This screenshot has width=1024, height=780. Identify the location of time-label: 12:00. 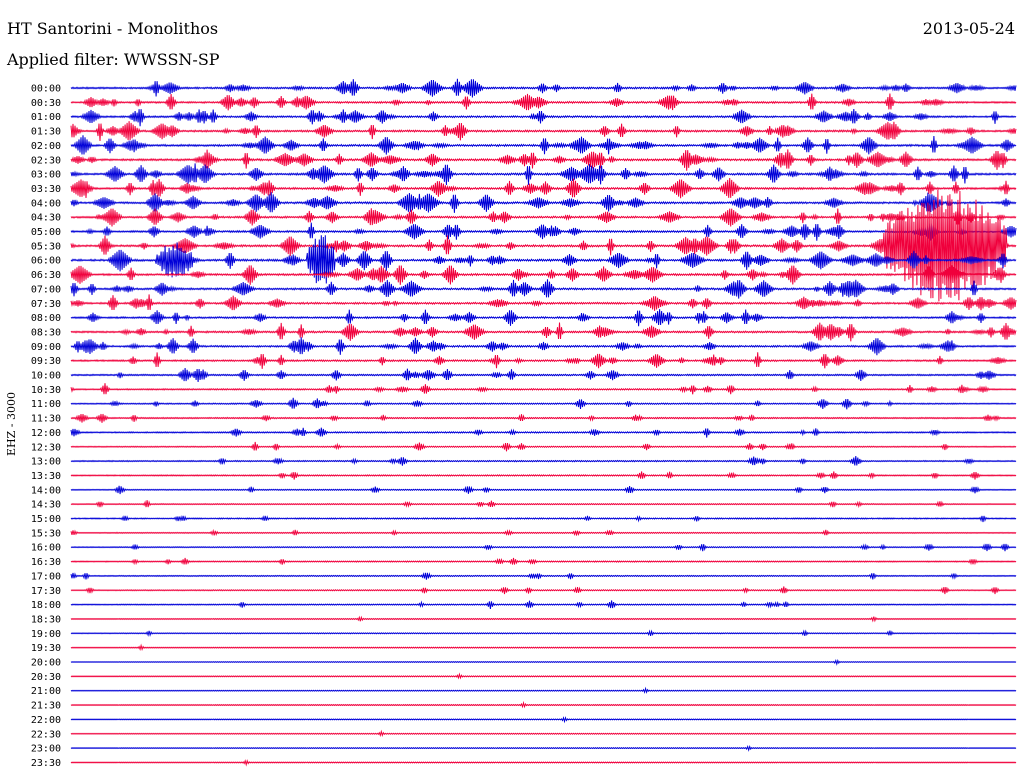
(46, 433).